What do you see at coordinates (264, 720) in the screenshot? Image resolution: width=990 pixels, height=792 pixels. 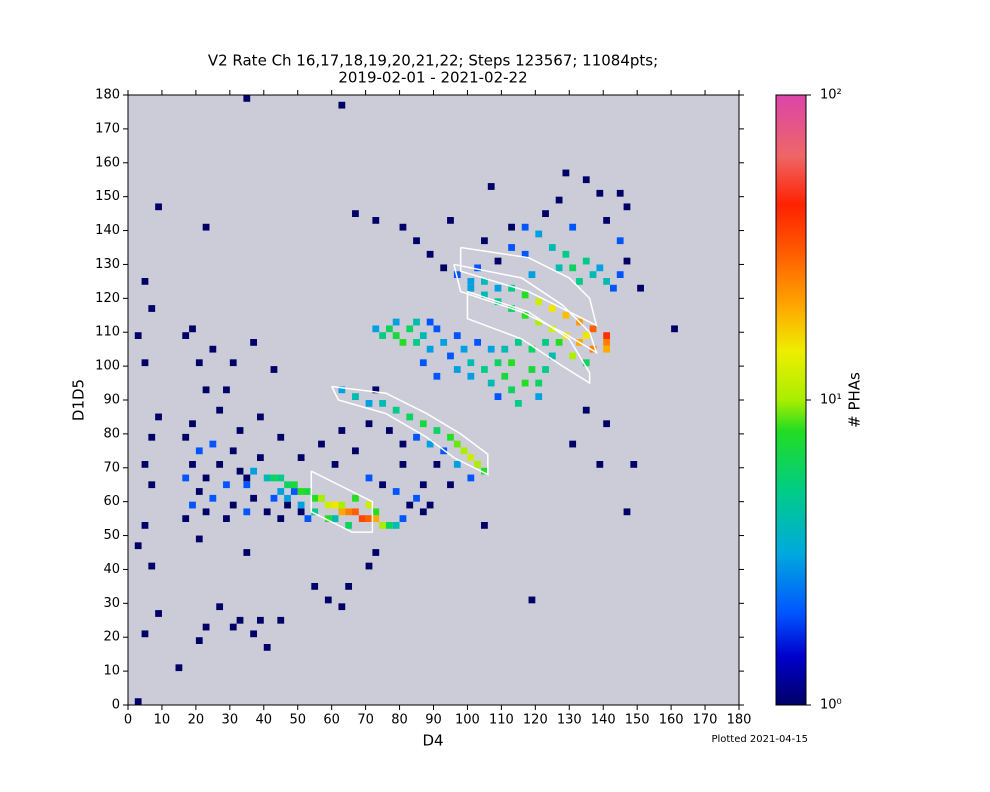 I see `x-tick-label: 40` at bounding box center [264, 720].